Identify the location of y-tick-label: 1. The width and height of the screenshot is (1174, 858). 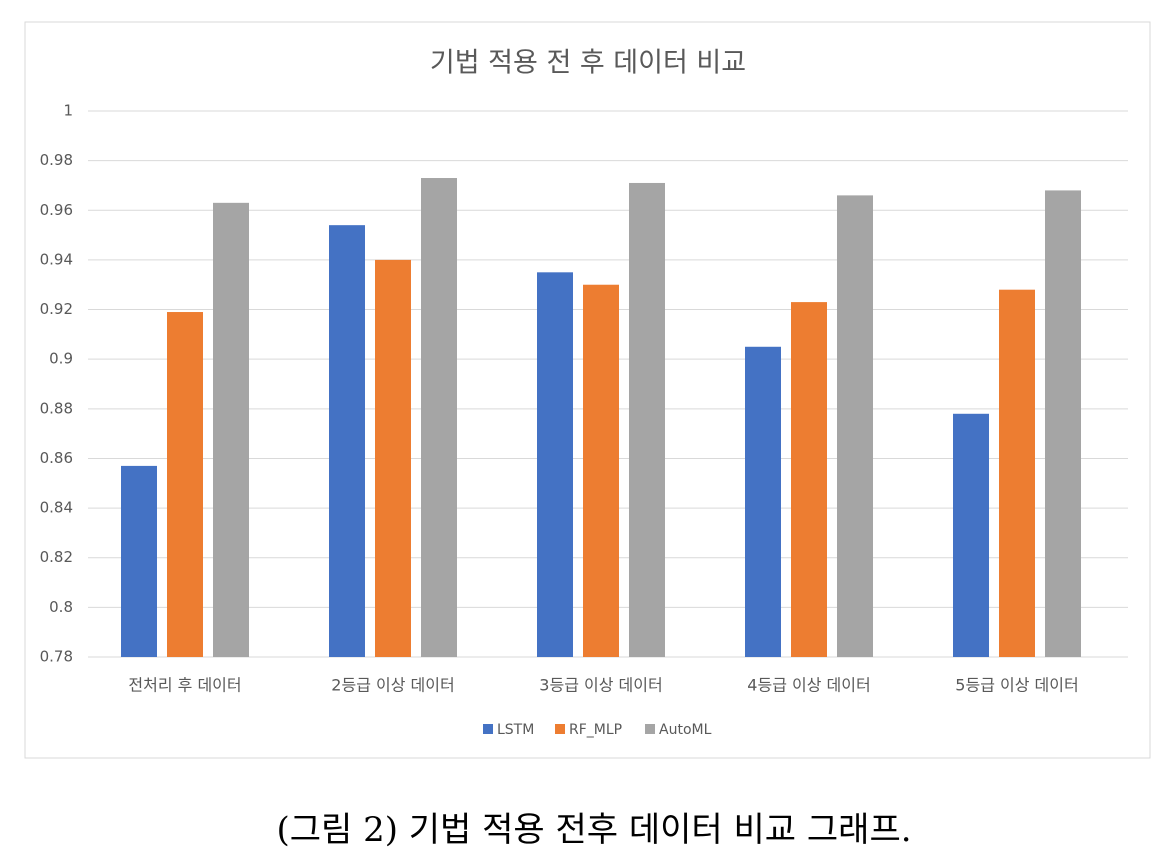
(68, 111).